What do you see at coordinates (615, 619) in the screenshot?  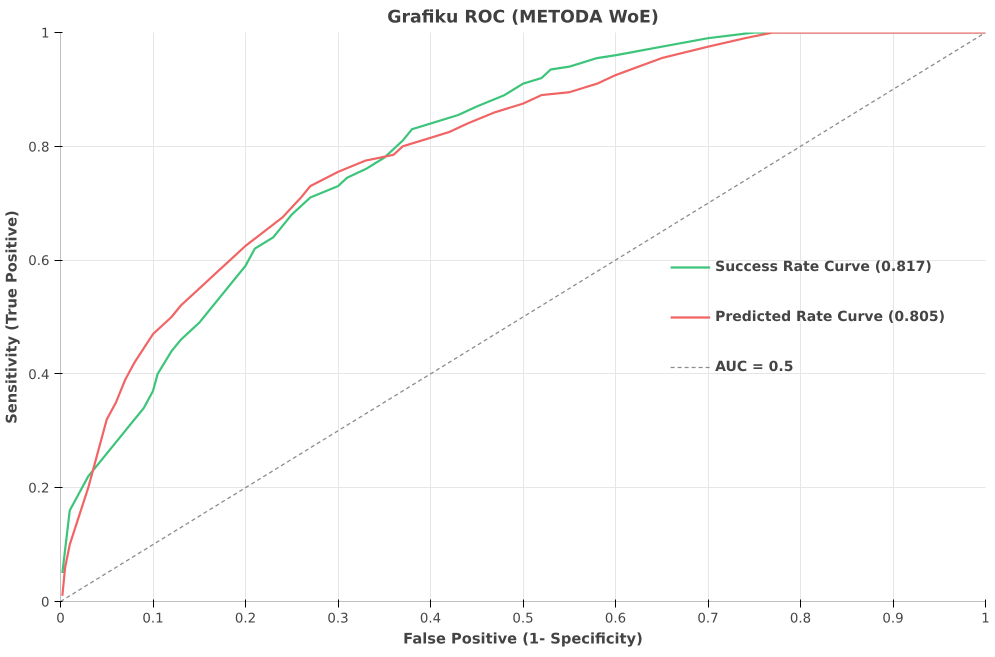 I see `x-tick-label: 0.6` at bounding box center [615, 619].